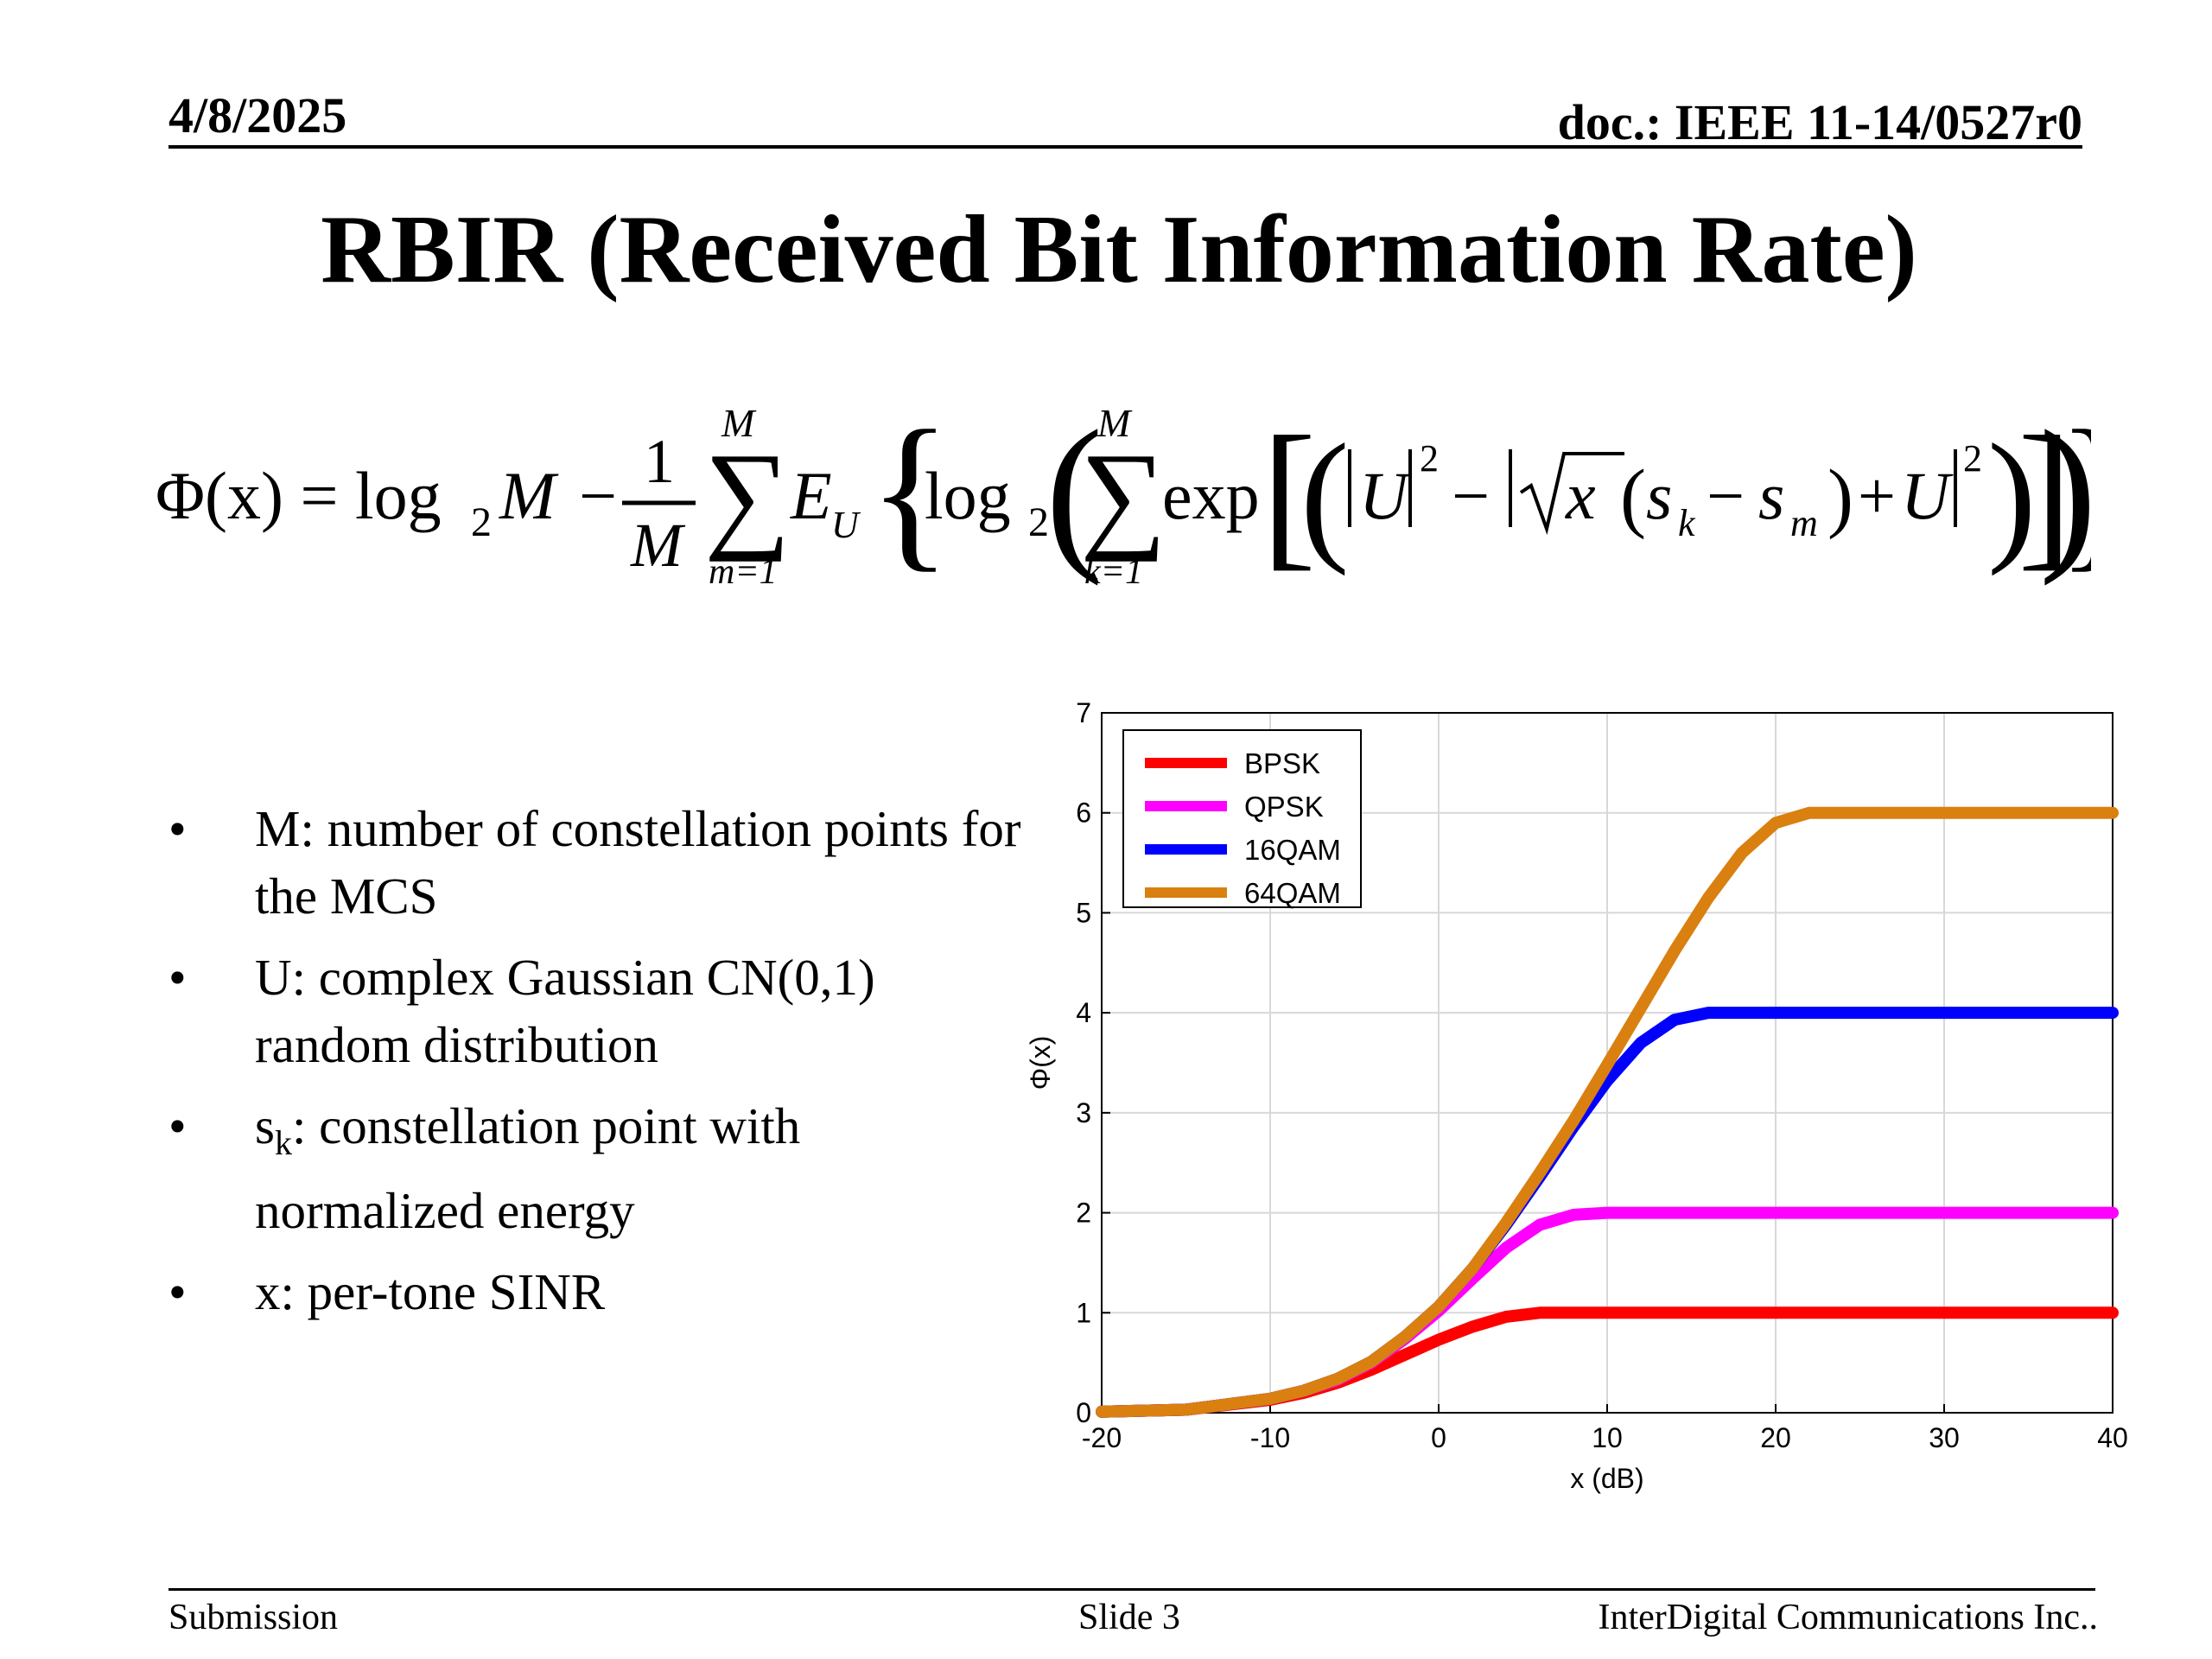 The width and height of the screenshot is (2212, 1659). Describe the element at coordinates (1040, 1063) in the screenshot. I see `y-axis-label: Φ(x)` at that location.